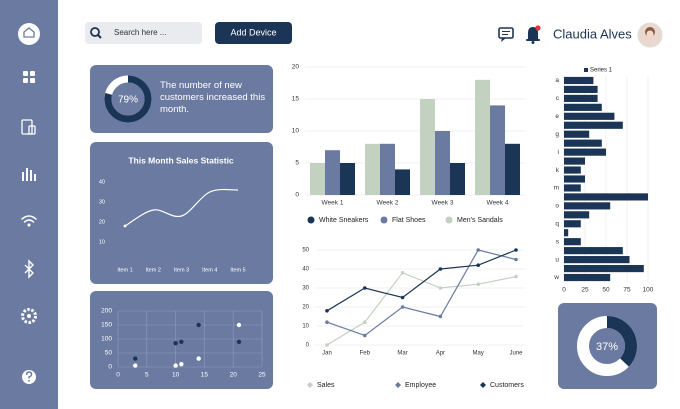 The width and height of the screenshot is (680, 409). Describe the element at coordinates (506, 34) in the screenshot. I see `messages-icon` at that location.